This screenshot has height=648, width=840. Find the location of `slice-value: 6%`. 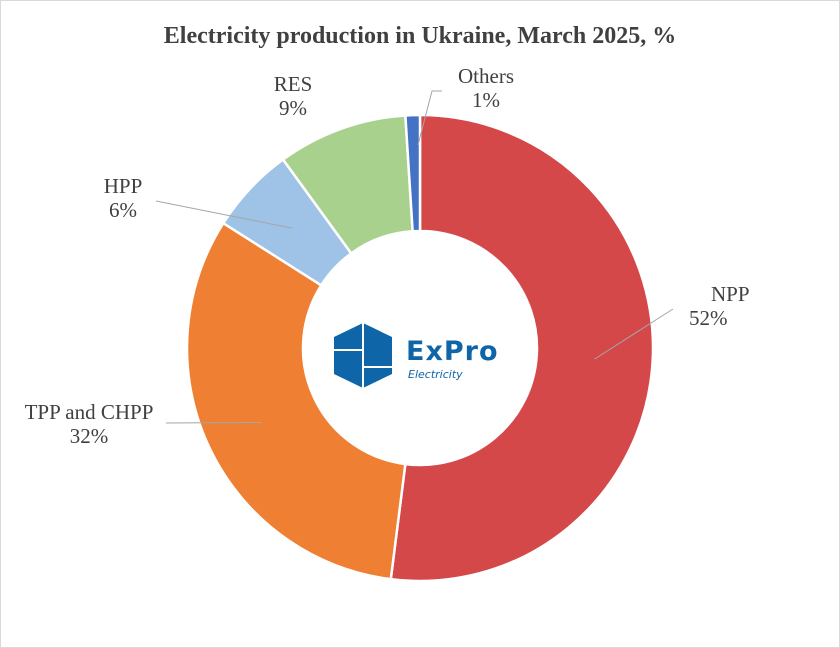

slice-value: 6% is located at coordinates (123, 210).